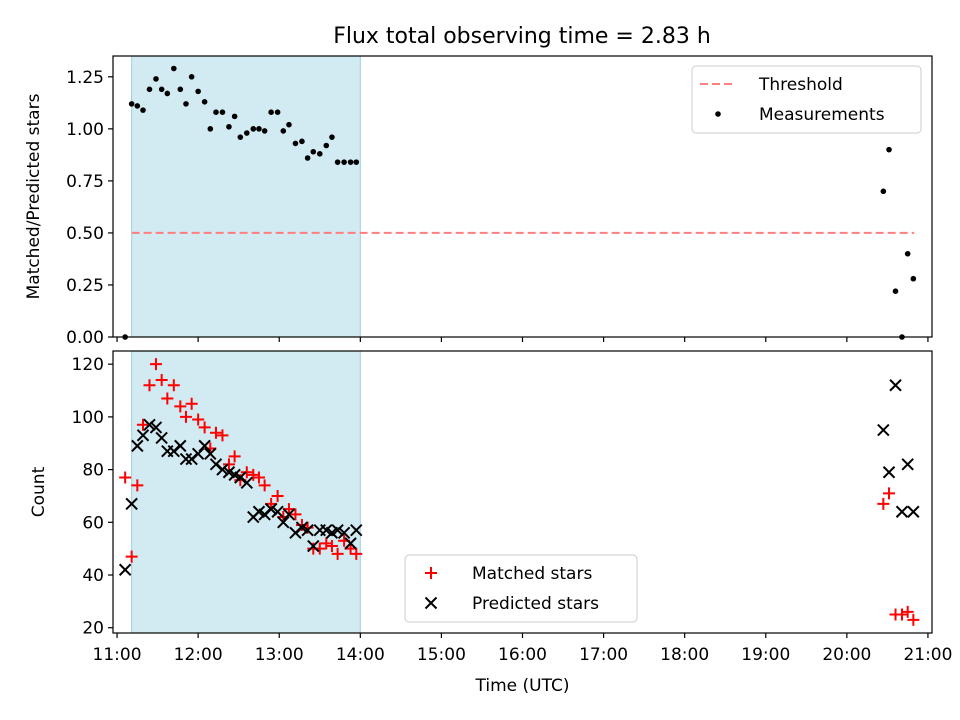 Image resolution: width=960 pixels, height=720 pixels. What do you see at coordinates (85, 234) in the screenshot?
I see `y-tick-label: 0.50` at bounding box center [85, 234].